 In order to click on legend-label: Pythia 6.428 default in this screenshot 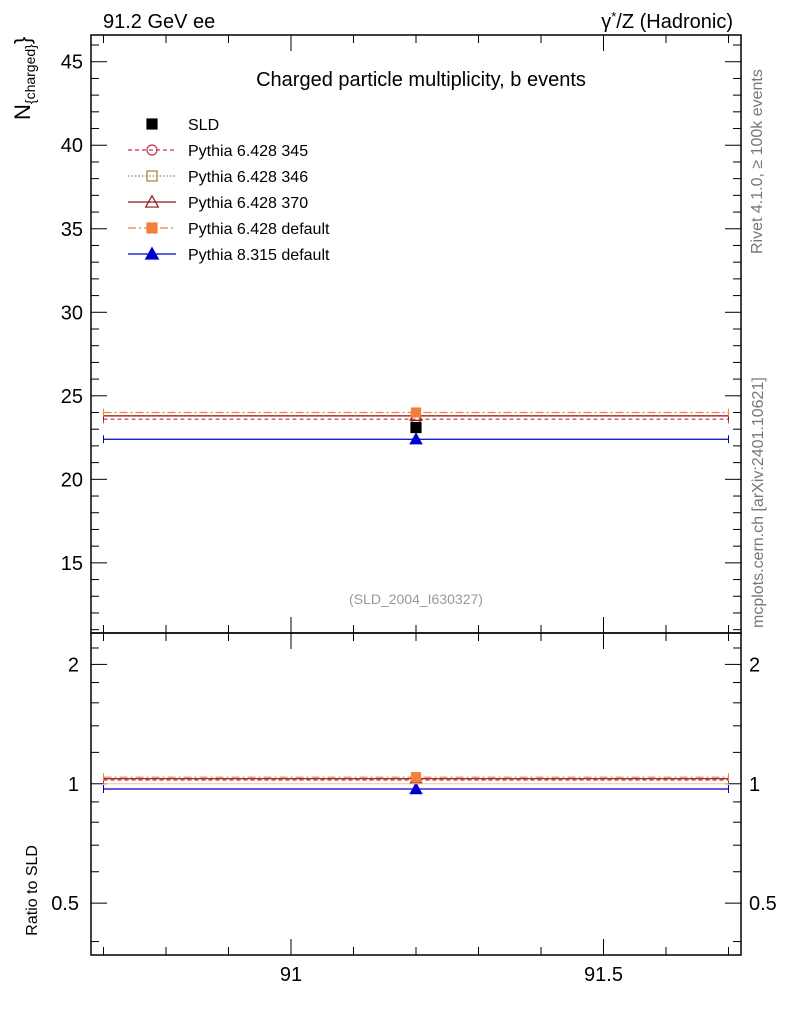, I will do `click(259, 229)`.